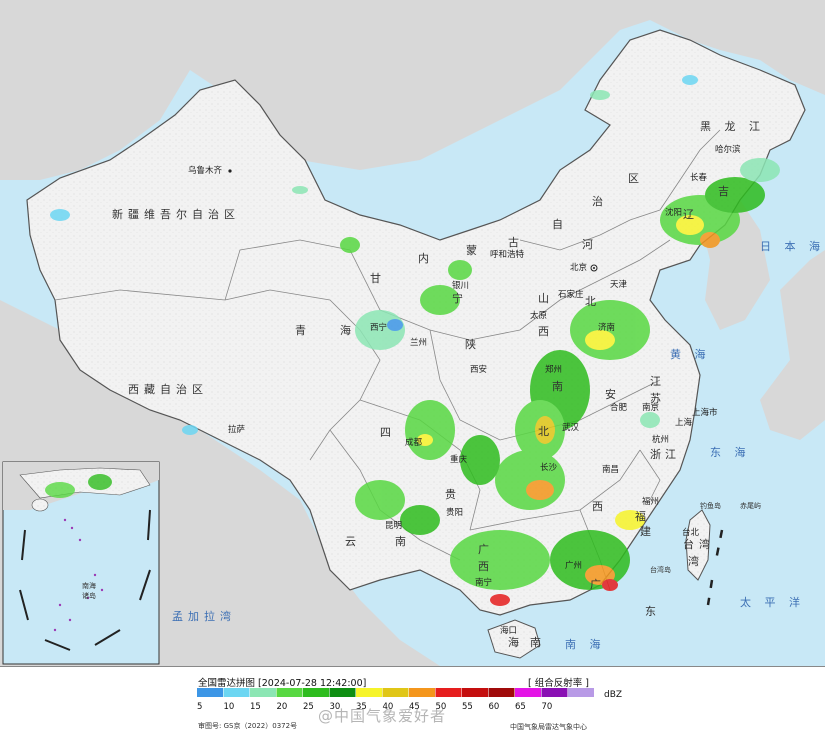  What do you see at coordinates (395, 700) in the screenshot?
I see `dbz-color-legend: 5 10 15 20 25 30 35 40 45 50 55 60 65 70` at bounding box center [395, 700].